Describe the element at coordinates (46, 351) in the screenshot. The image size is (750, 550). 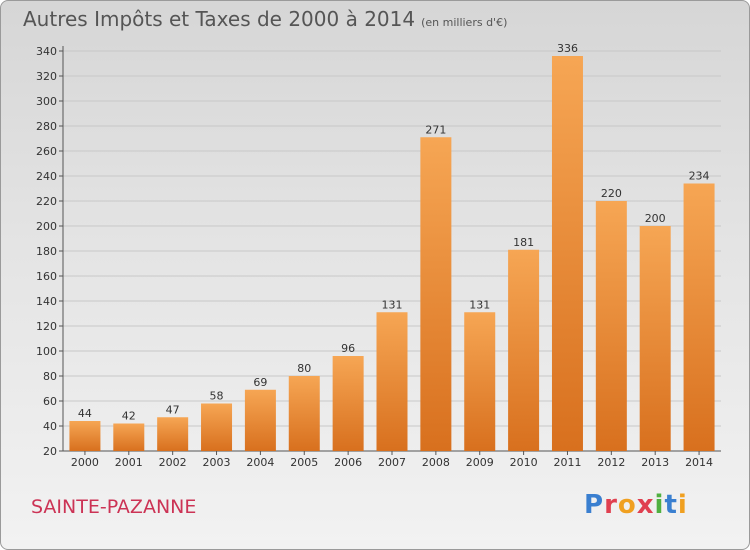
I see `y-tick-label: 100` at that location.